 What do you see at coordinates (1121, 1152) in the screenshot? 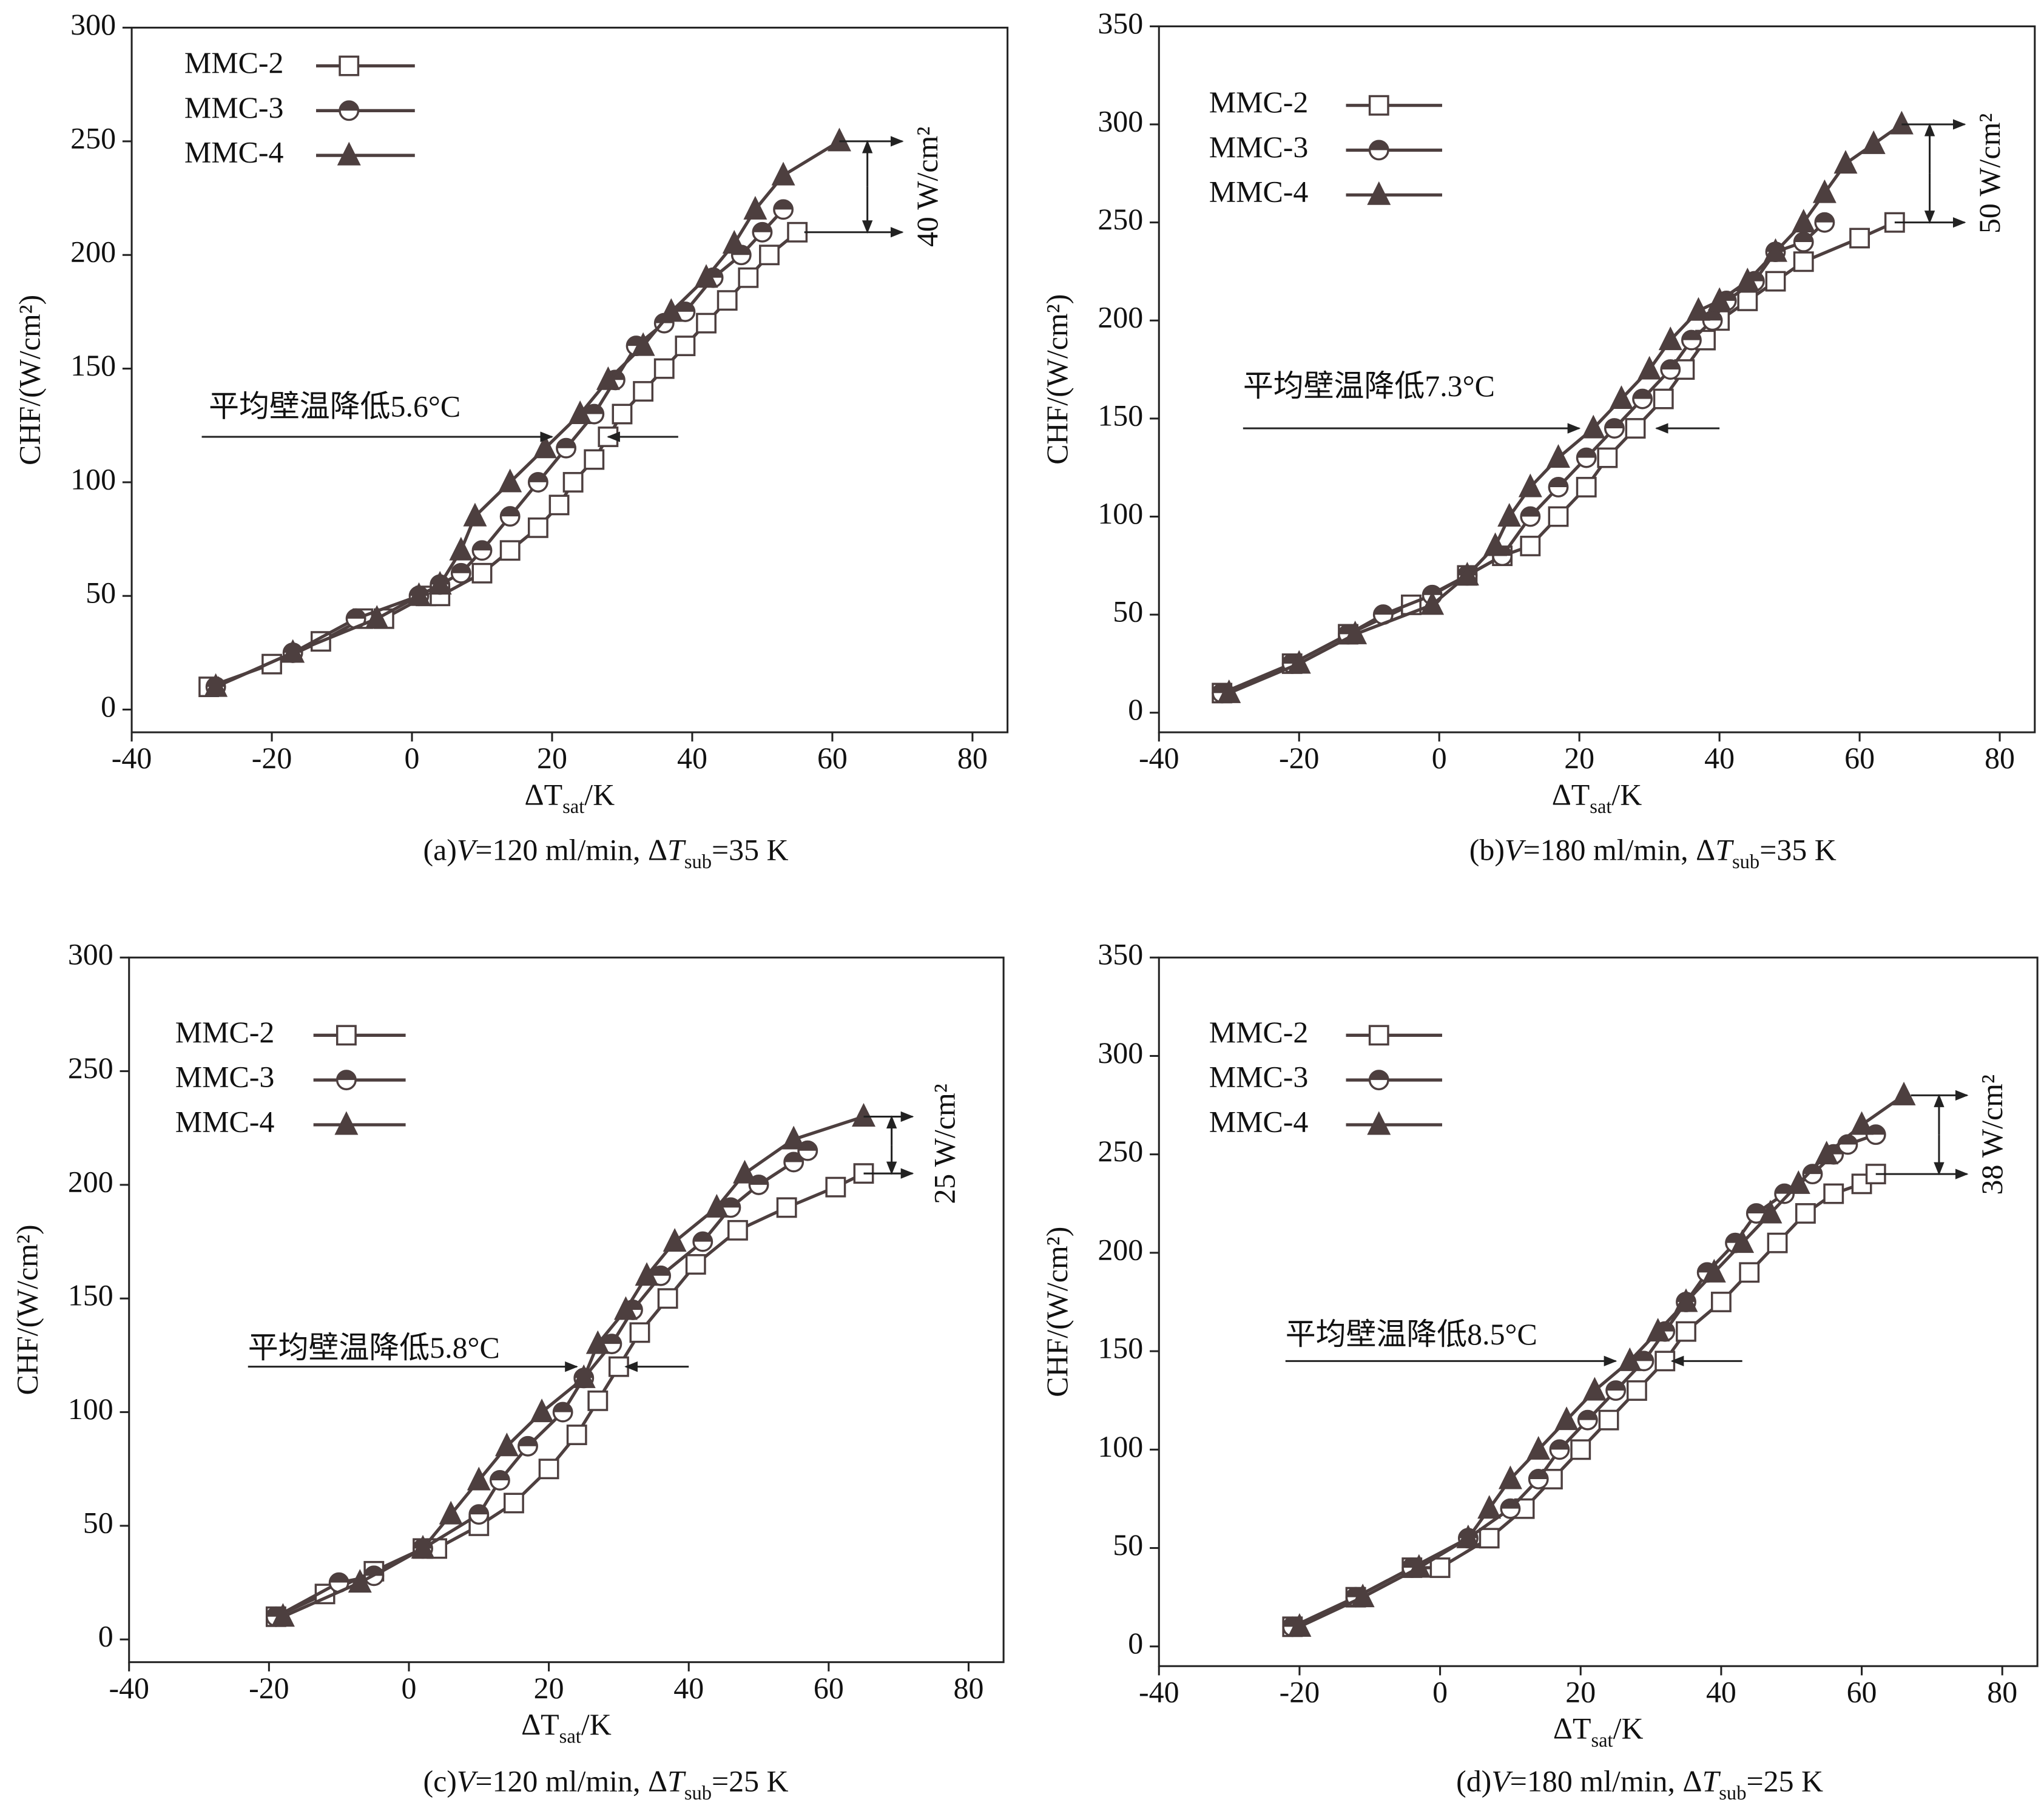
I see `y-tick-label: 250` at bounding box center [1121, 1152].